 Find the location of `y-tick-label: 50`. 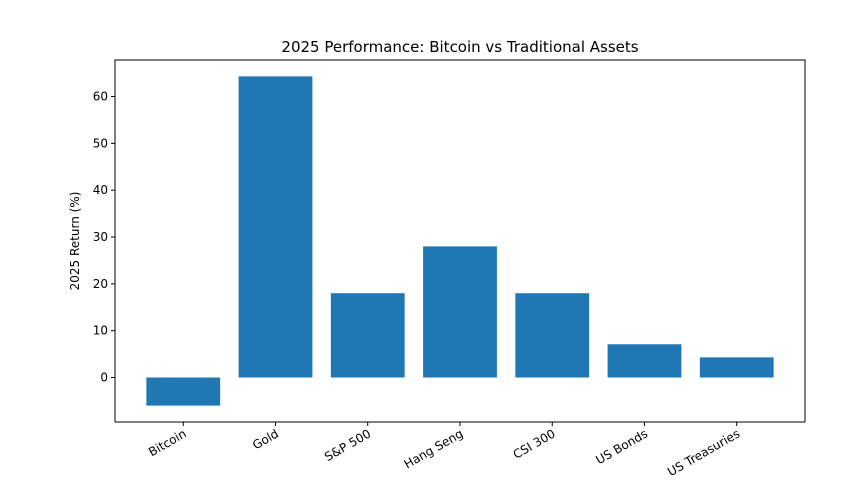

y-tick-label: 50 is located at coordinates (100, 143).